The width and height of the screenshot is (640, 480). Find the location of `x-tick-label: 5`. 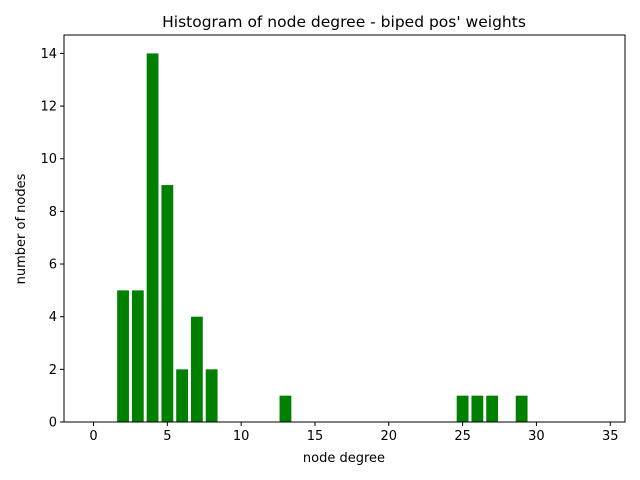

x-tick-label: 5 is located at coordinates (167, 436).